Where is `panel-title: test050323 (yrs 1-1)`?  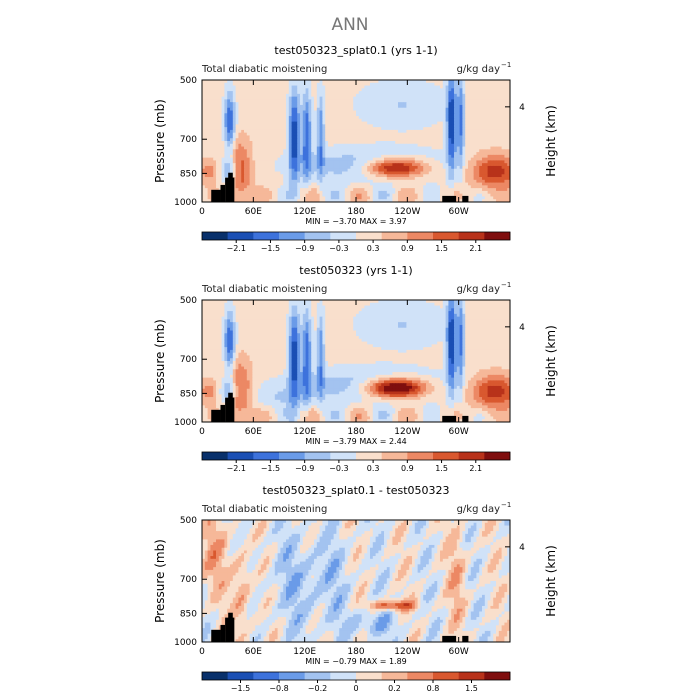
panel-title: test050323 (yrs 1-1) is located at coordinates (355, 270).